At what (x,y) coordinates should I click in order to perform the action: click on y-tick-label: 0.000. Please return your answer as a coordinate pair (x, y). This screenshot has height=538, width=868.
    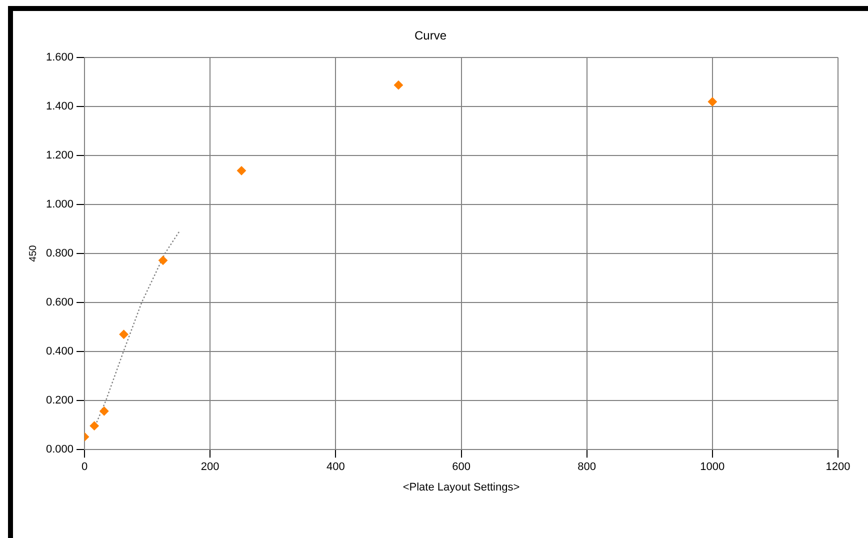
    Looking at the image, I should click on (60, 450).